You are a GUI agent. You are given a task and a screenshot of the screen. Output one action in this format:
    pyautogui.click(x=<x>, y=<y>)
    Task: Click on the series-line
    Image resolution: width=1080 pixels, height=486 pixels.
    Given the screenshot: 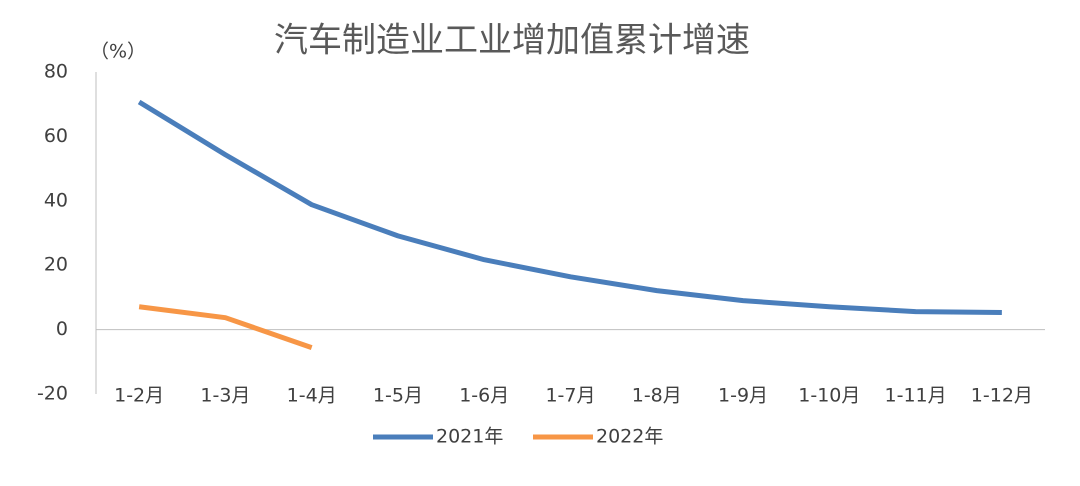 What is the action you would take?
    pyautogui.click(x=225, y=327)
    